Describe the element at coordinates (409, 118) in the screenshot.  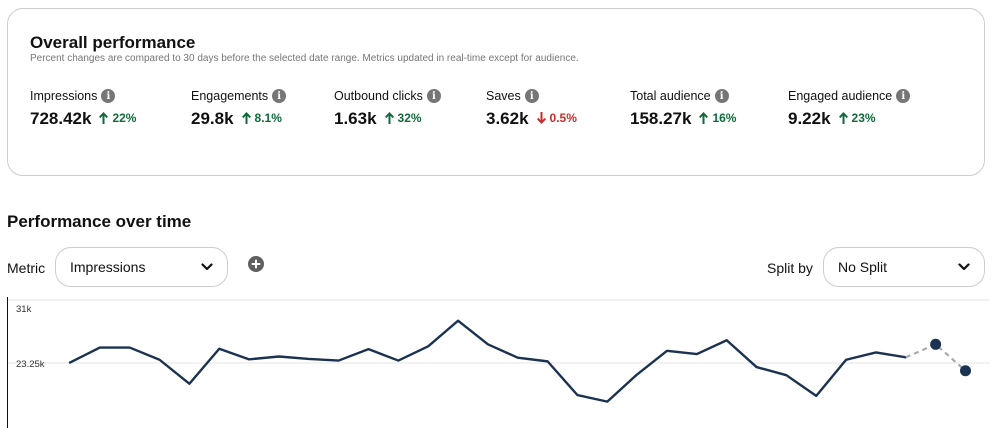
I see `metric-change-value: 32%` at that location.